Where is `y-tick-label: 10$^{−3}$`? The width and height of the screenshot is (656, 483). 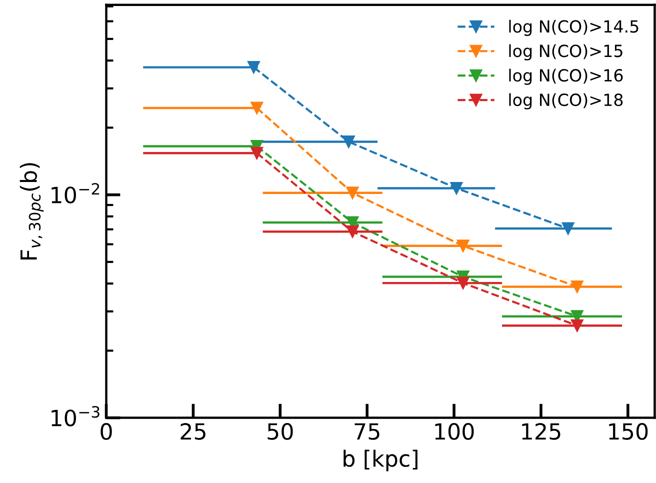
y-tick-label: 10$^{−3}$ is located at coordinates (76, 416).